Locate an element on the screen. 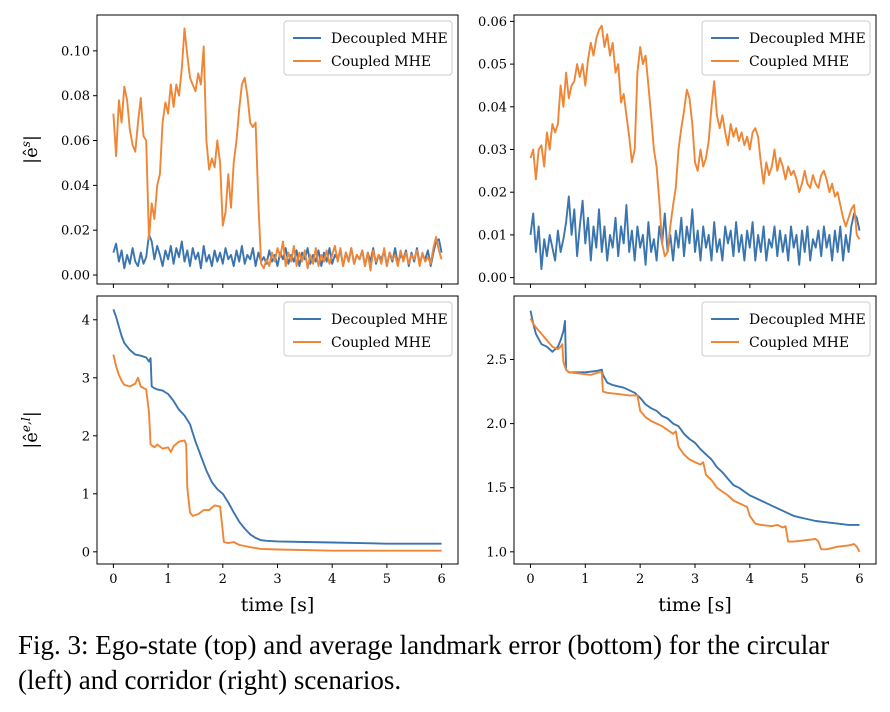 The image size is (890, 712). y-tick-label: 2.0 is located at coordinates (496, 424).